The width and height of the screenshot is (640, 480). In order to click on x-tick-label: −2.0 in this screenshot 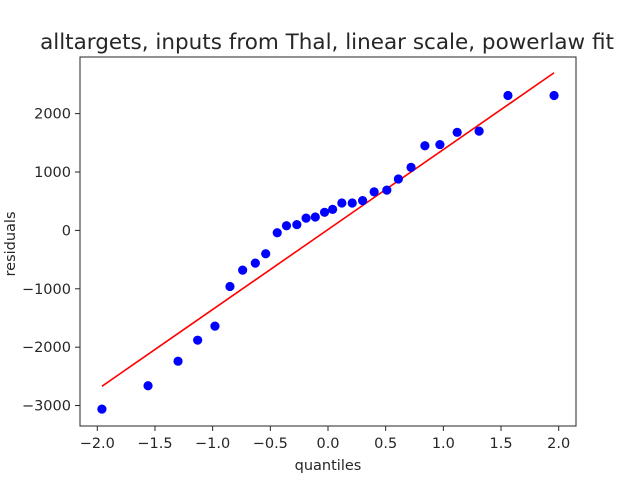, I will do `click(97, 444)`.